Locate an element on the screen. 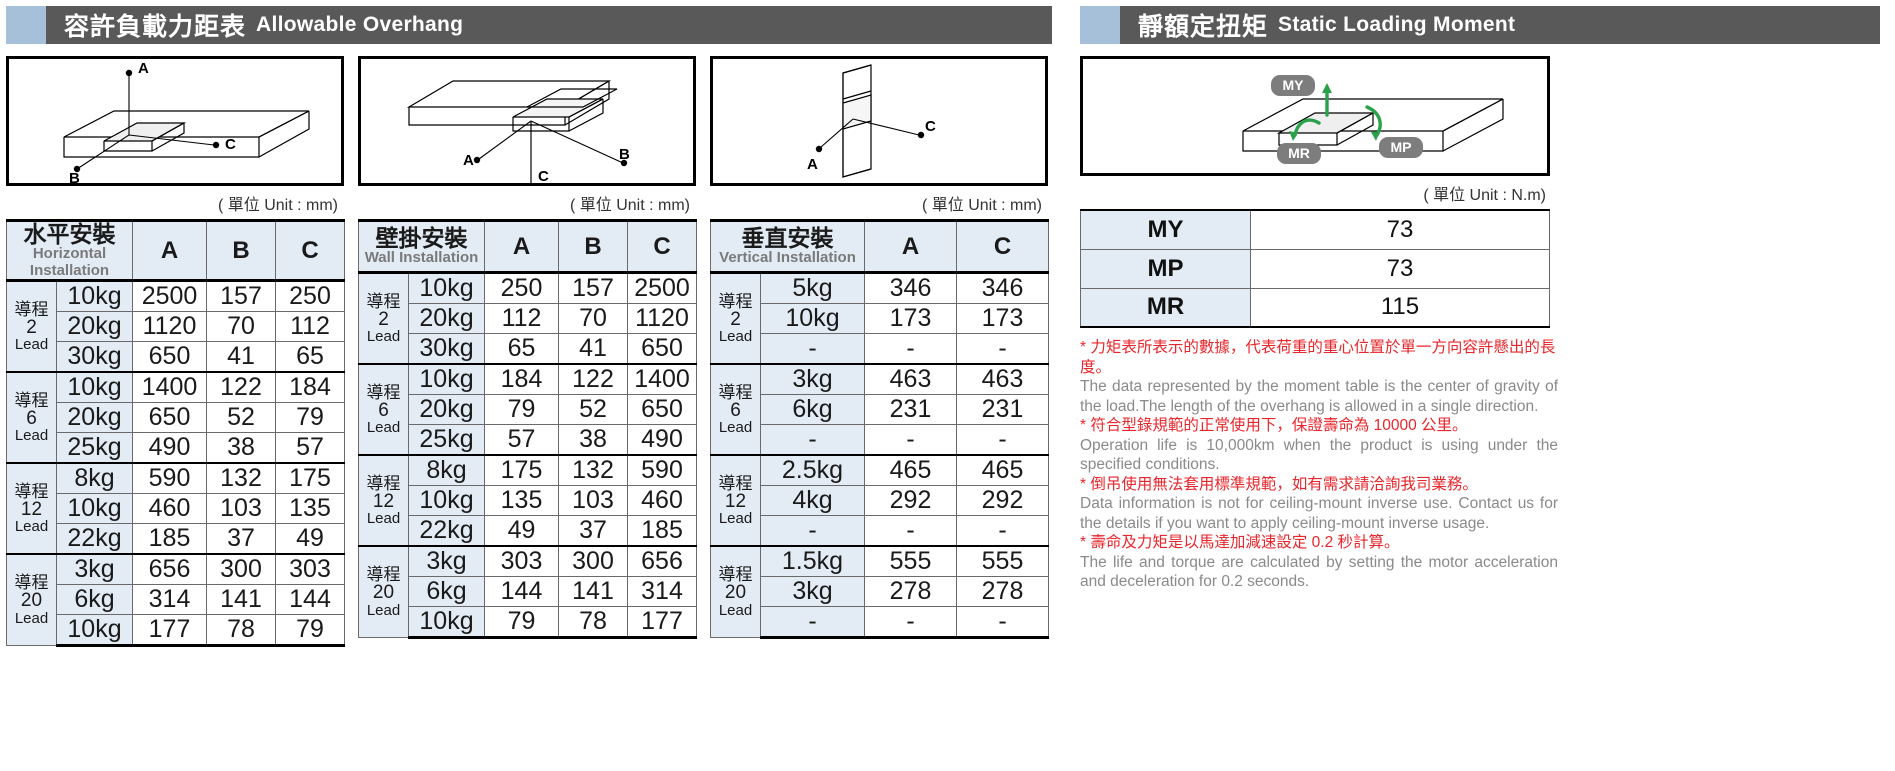 The image size is (1895, 771). value-cell-c: 346 is located at coordinates (1002, 287).